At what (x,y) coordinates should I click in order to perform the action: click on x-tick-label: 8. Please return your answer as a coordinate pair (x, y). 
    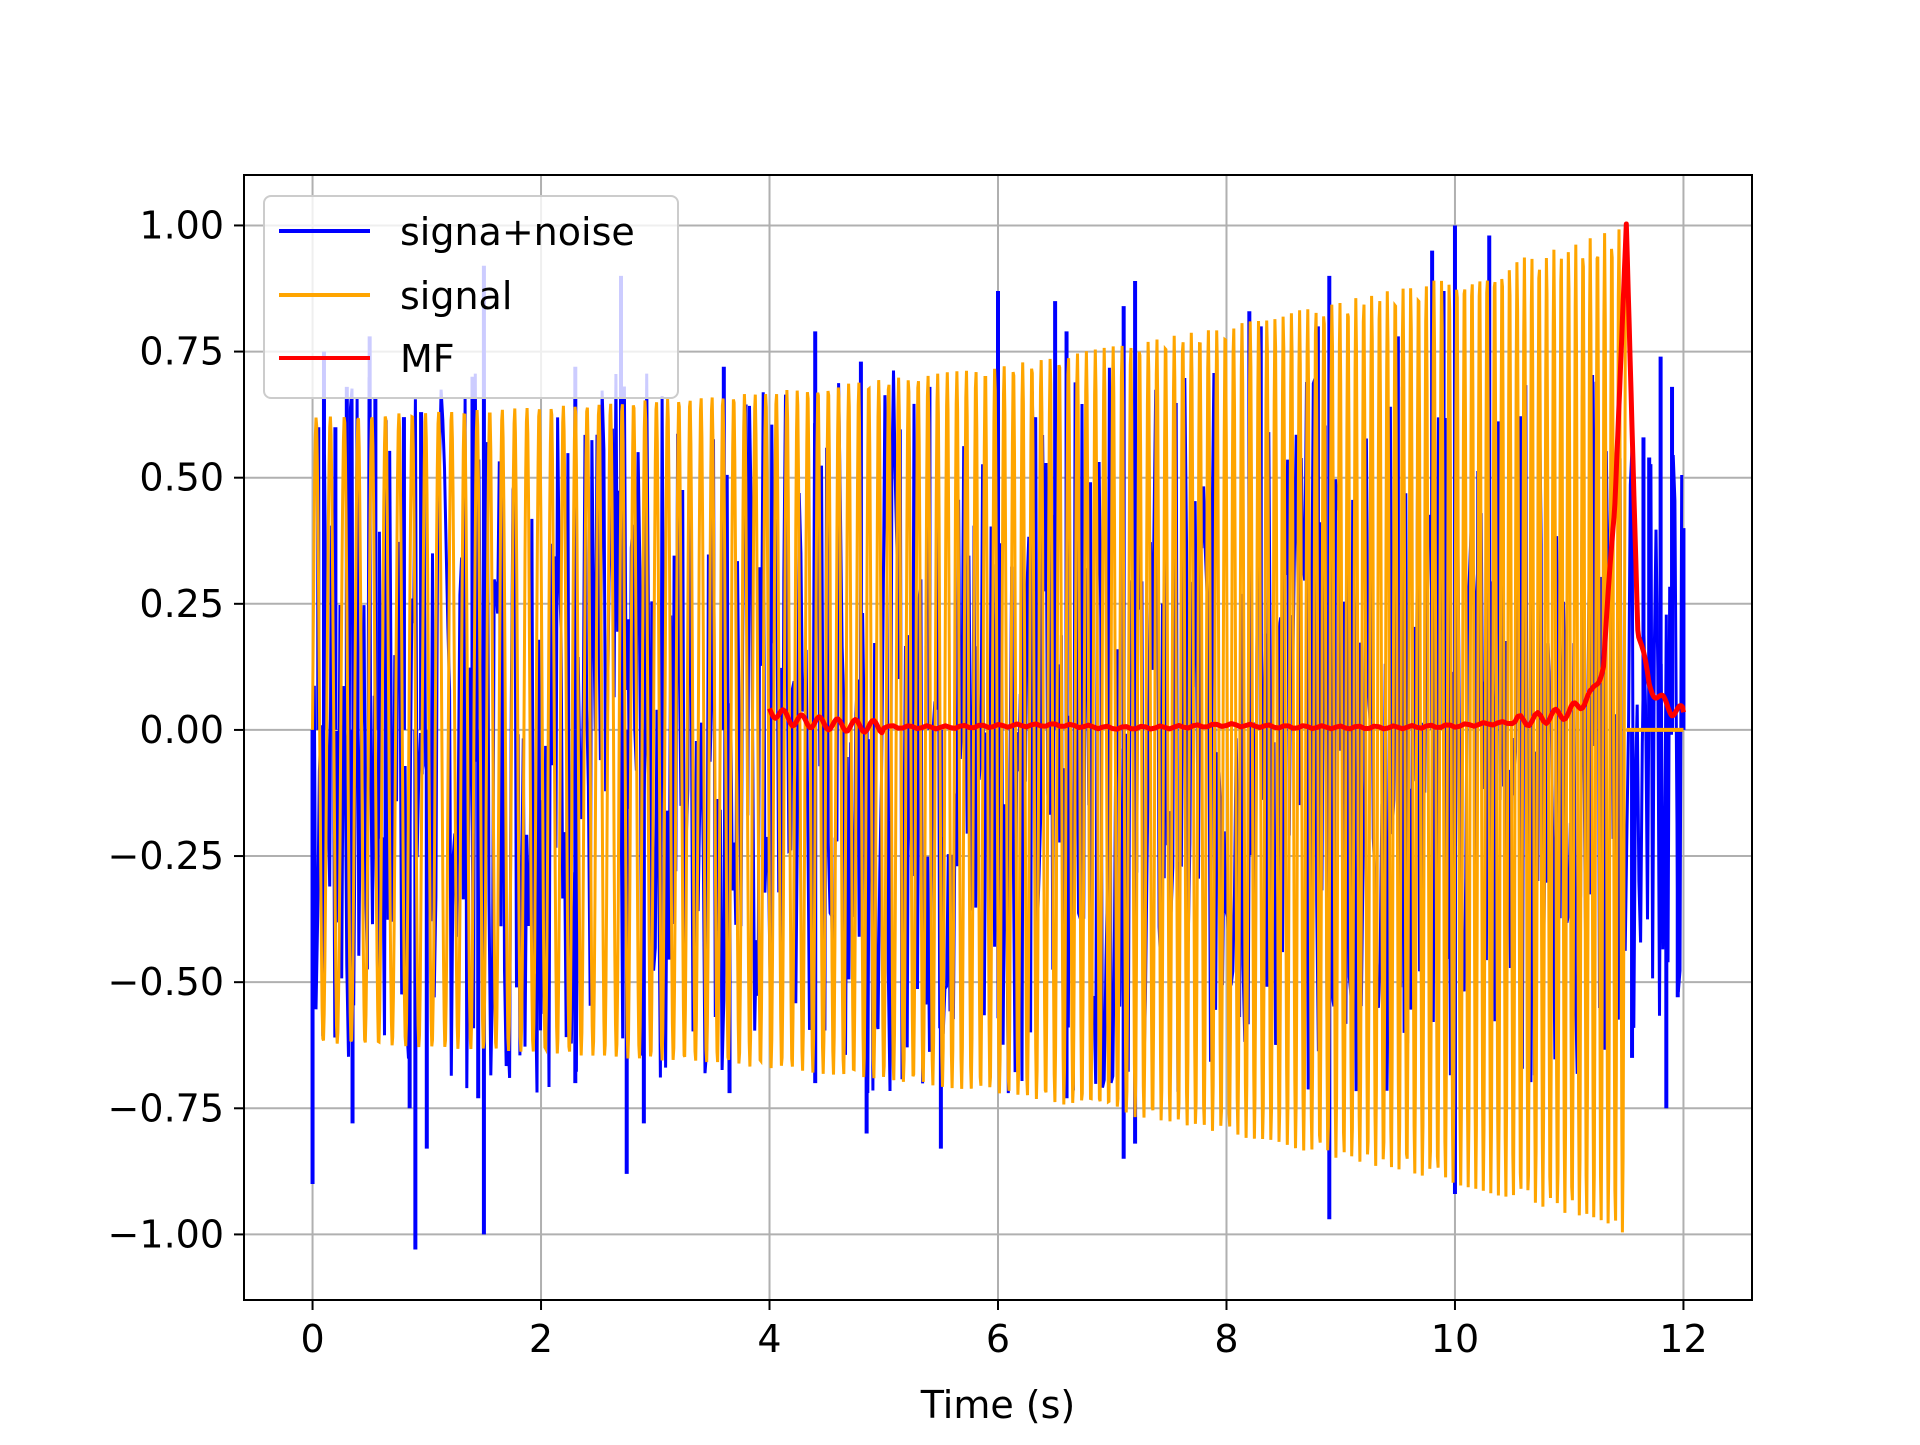
    Looking at the image, I should click on (1226, 1339).